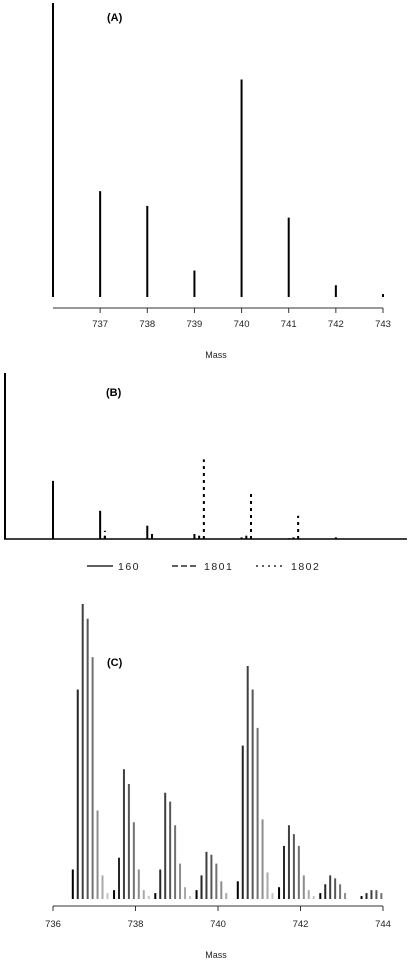  What do you see at coordinates (242, 324) in the screenshot?
I see `panel-a-tick-label: 740` at bounding box center [242, 324].